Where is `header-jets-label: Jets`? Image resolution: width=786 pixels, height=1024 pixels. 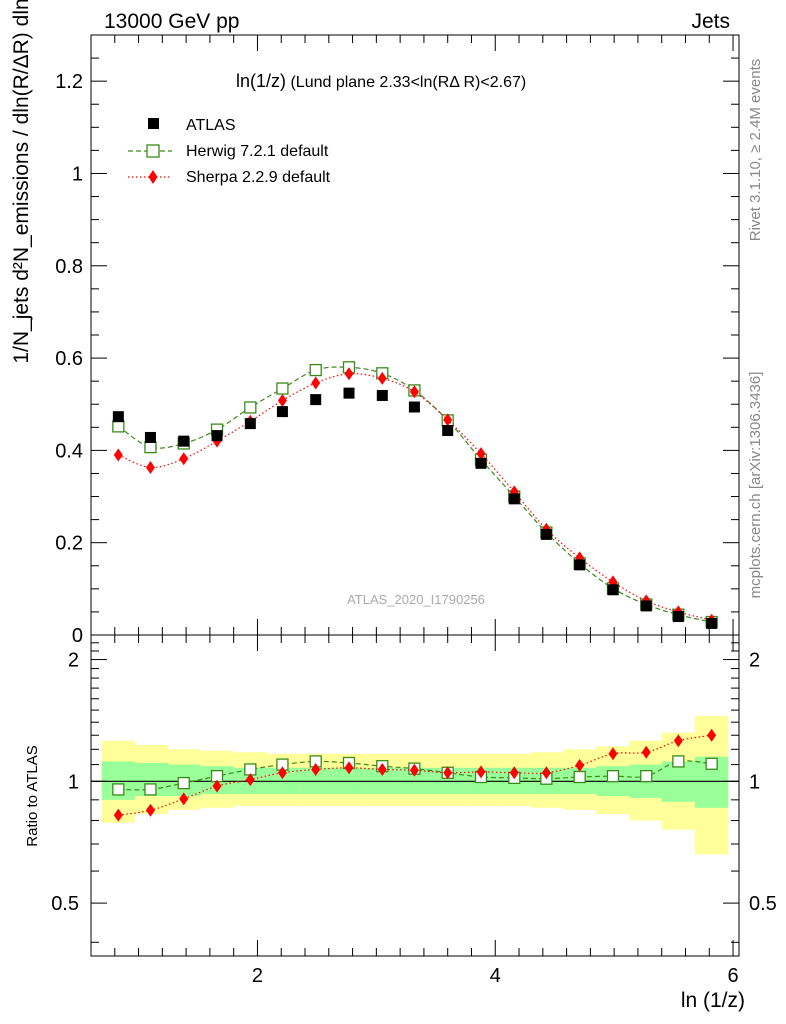
header-jets-label: Jets is located at coordinates (710, 21).